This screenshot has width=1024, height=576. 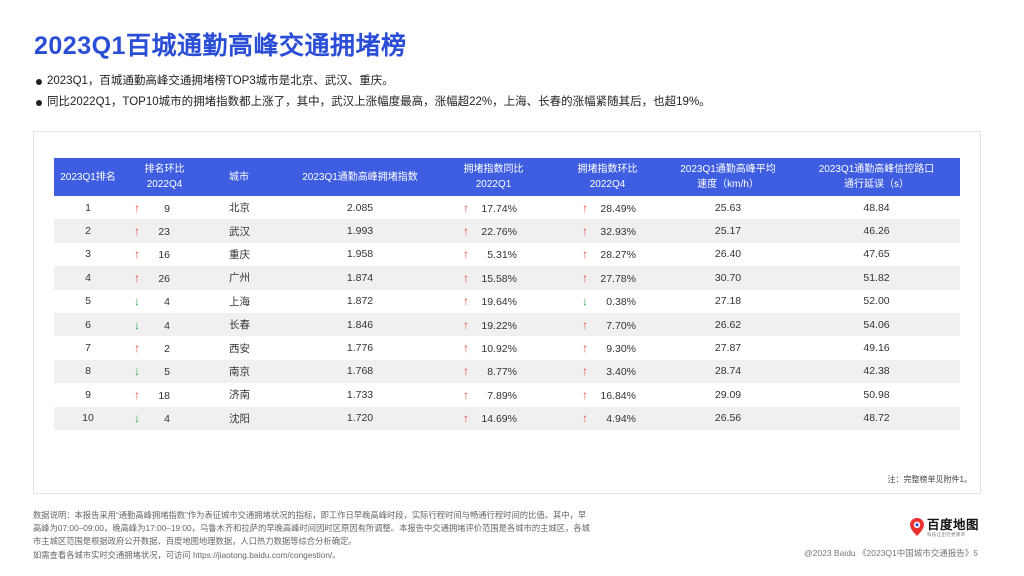 I want to click on cell-rank: 1, so click(x=88, y=207).